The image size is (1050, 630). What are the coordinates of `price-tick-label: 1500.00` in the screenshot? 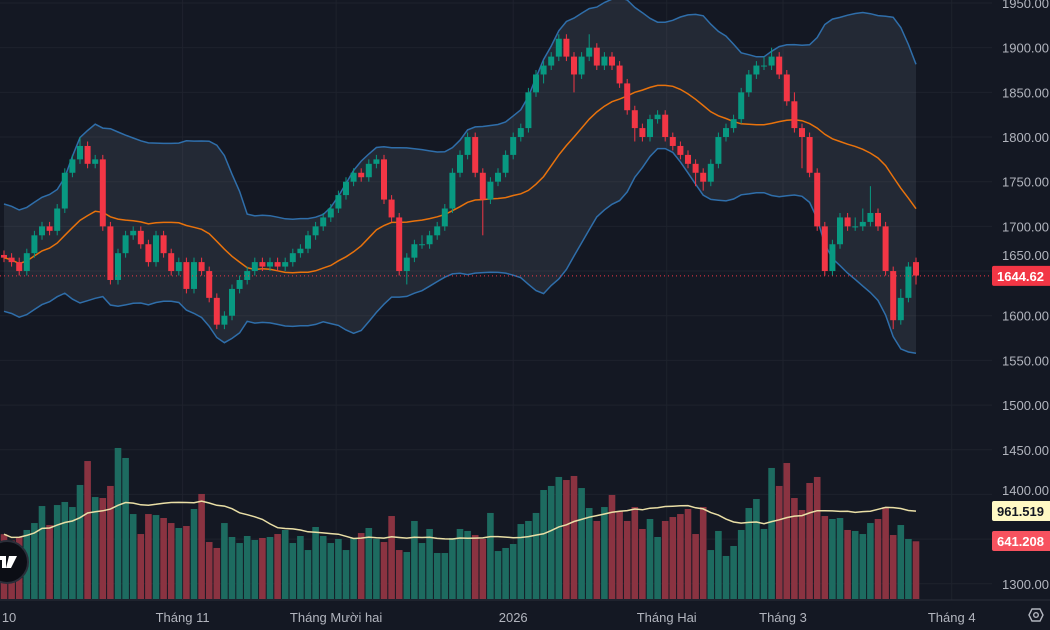 It's located at (1025, 405).